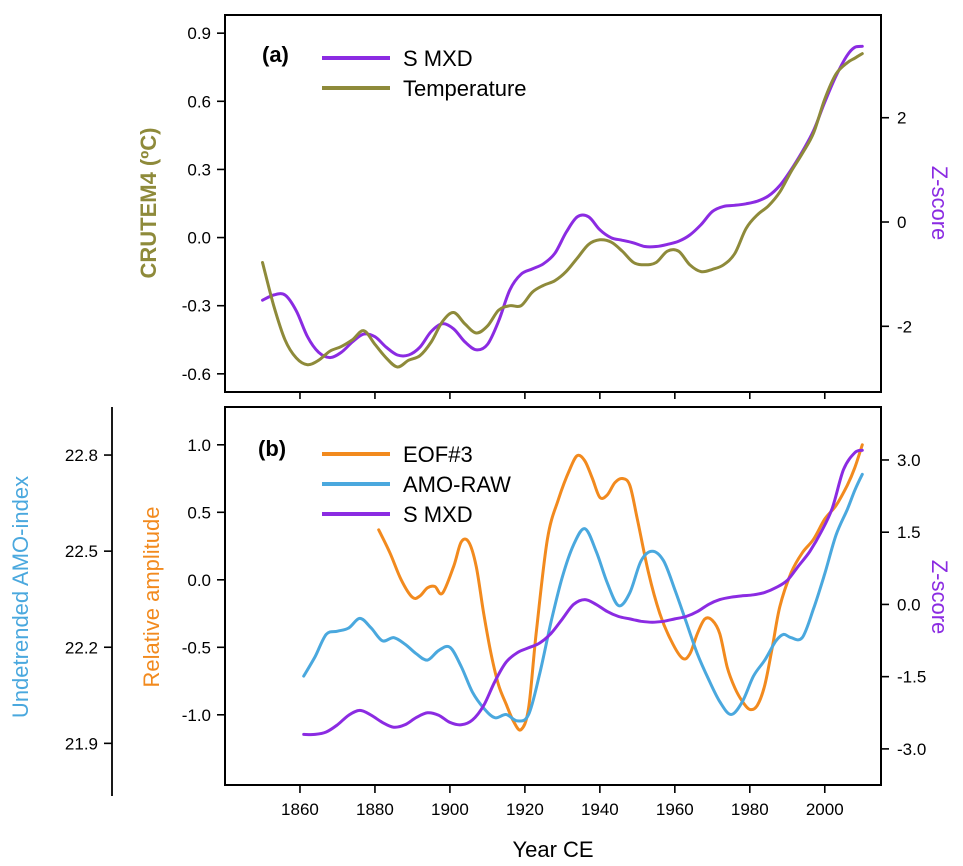 The width and height of the screenshot is (963, 866). Describe the element at coordinates (457, 484) in the screenshot. I see `legend-label-amo-raw: AMO-RAW` at that location.